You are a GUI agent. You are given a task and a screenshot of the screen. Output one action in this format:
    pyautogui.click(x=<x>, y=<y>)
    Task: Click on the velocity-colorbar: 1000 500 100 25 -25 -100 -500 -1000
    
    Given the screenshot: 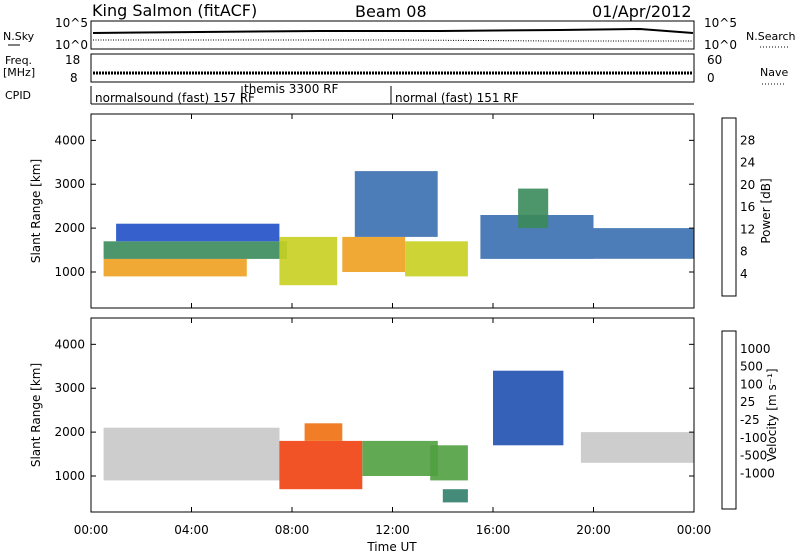 What is the action you would take?
    pyautogui.click(x=748, y=420)
    